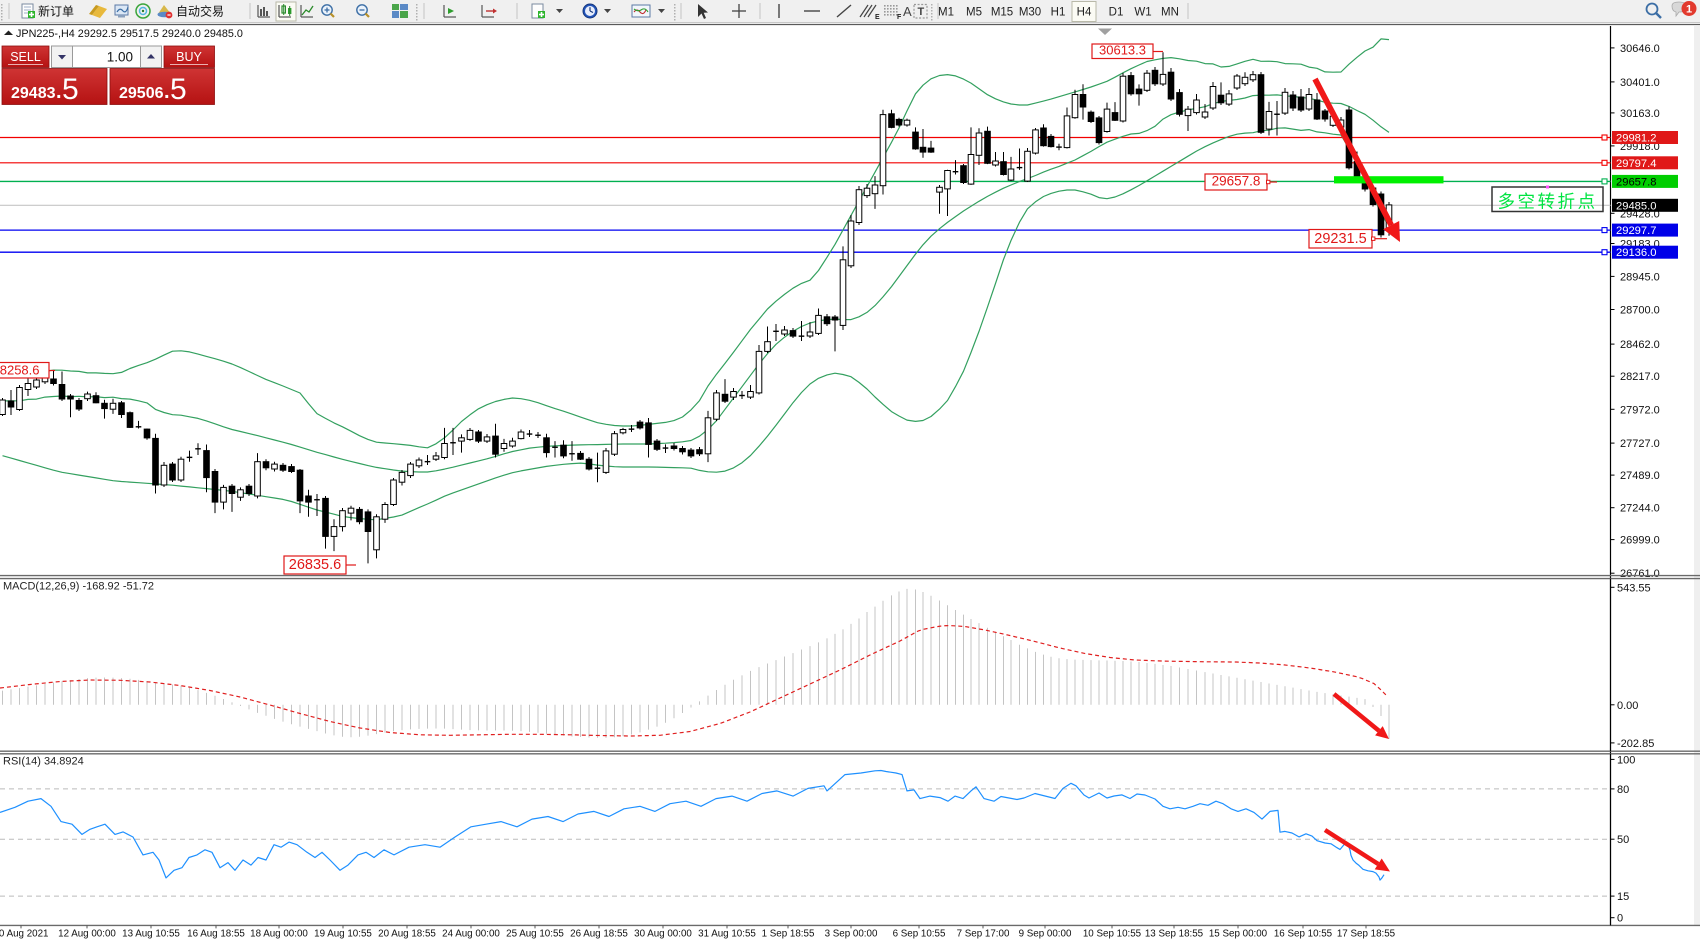 Image resolution: width=1700 pixels, height=939 pixels. Describe the element at coordinates (1623, 840) in the screenshot. I see `svg-text: 50` at that location.